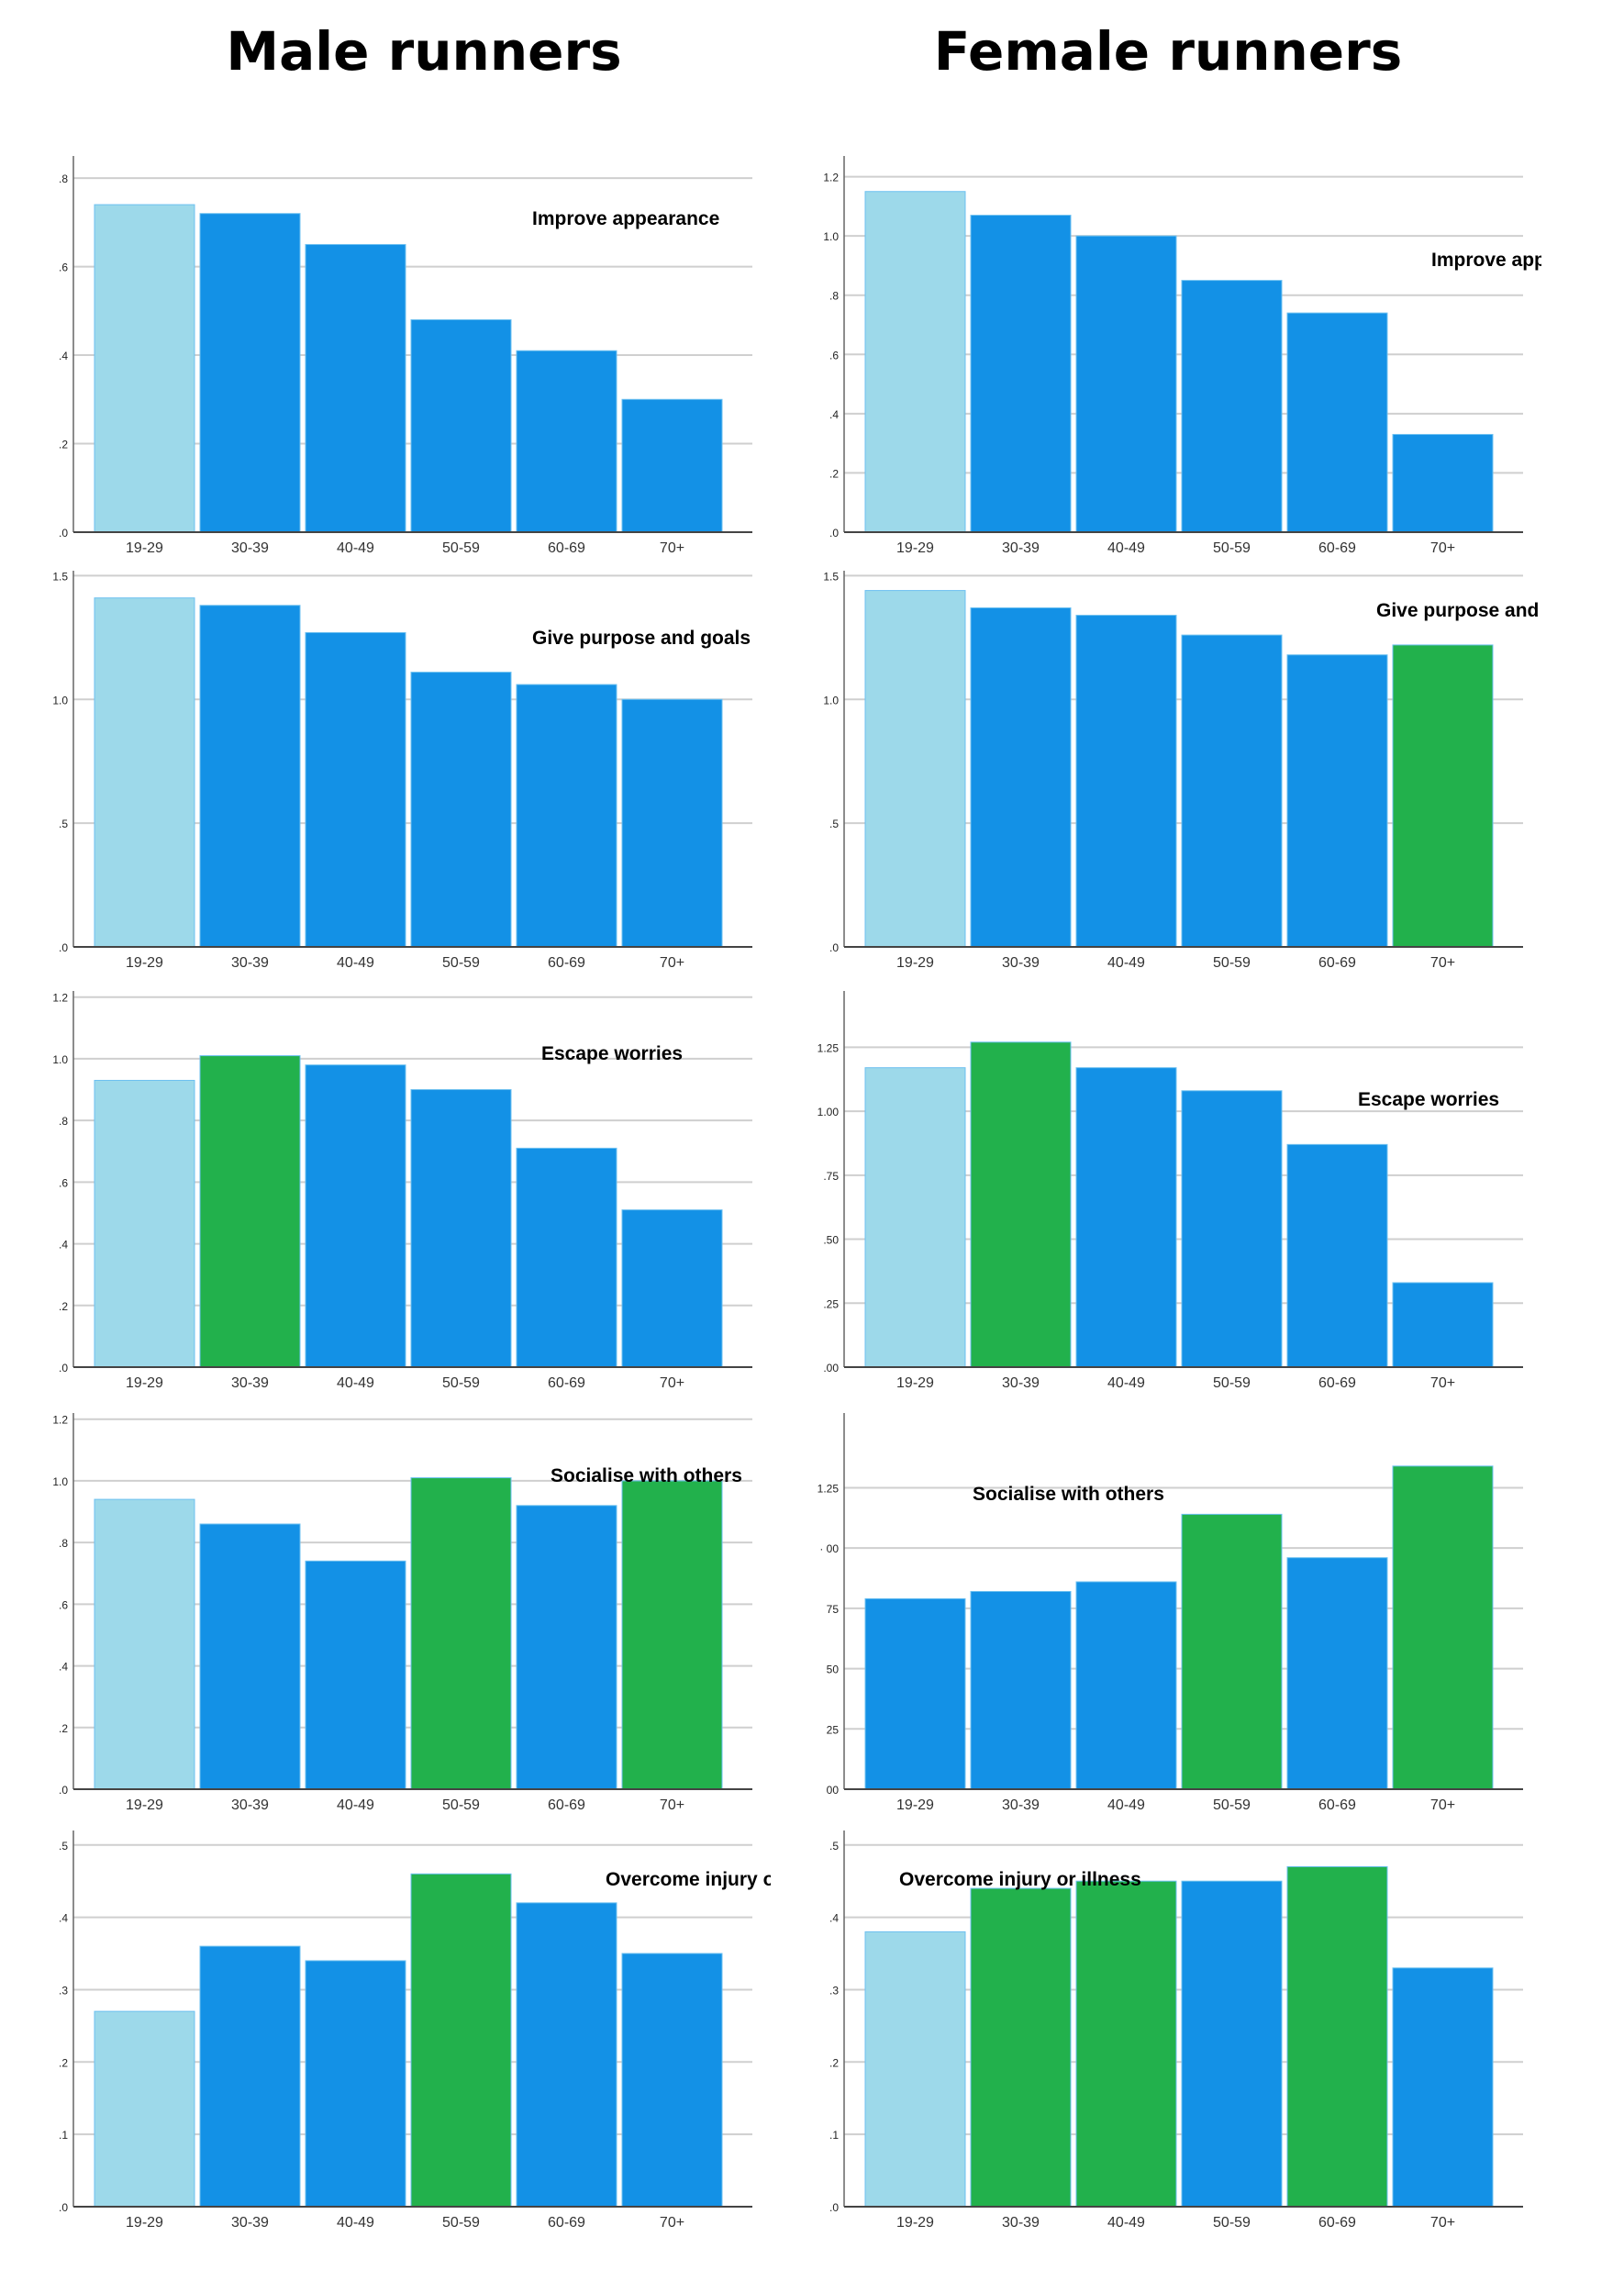 The image size is (1624, 2270). What do you see at coordinates (424, 51) in the screenshot?
I see `male-column-title: Male runners` at bounding box center [424, 51].